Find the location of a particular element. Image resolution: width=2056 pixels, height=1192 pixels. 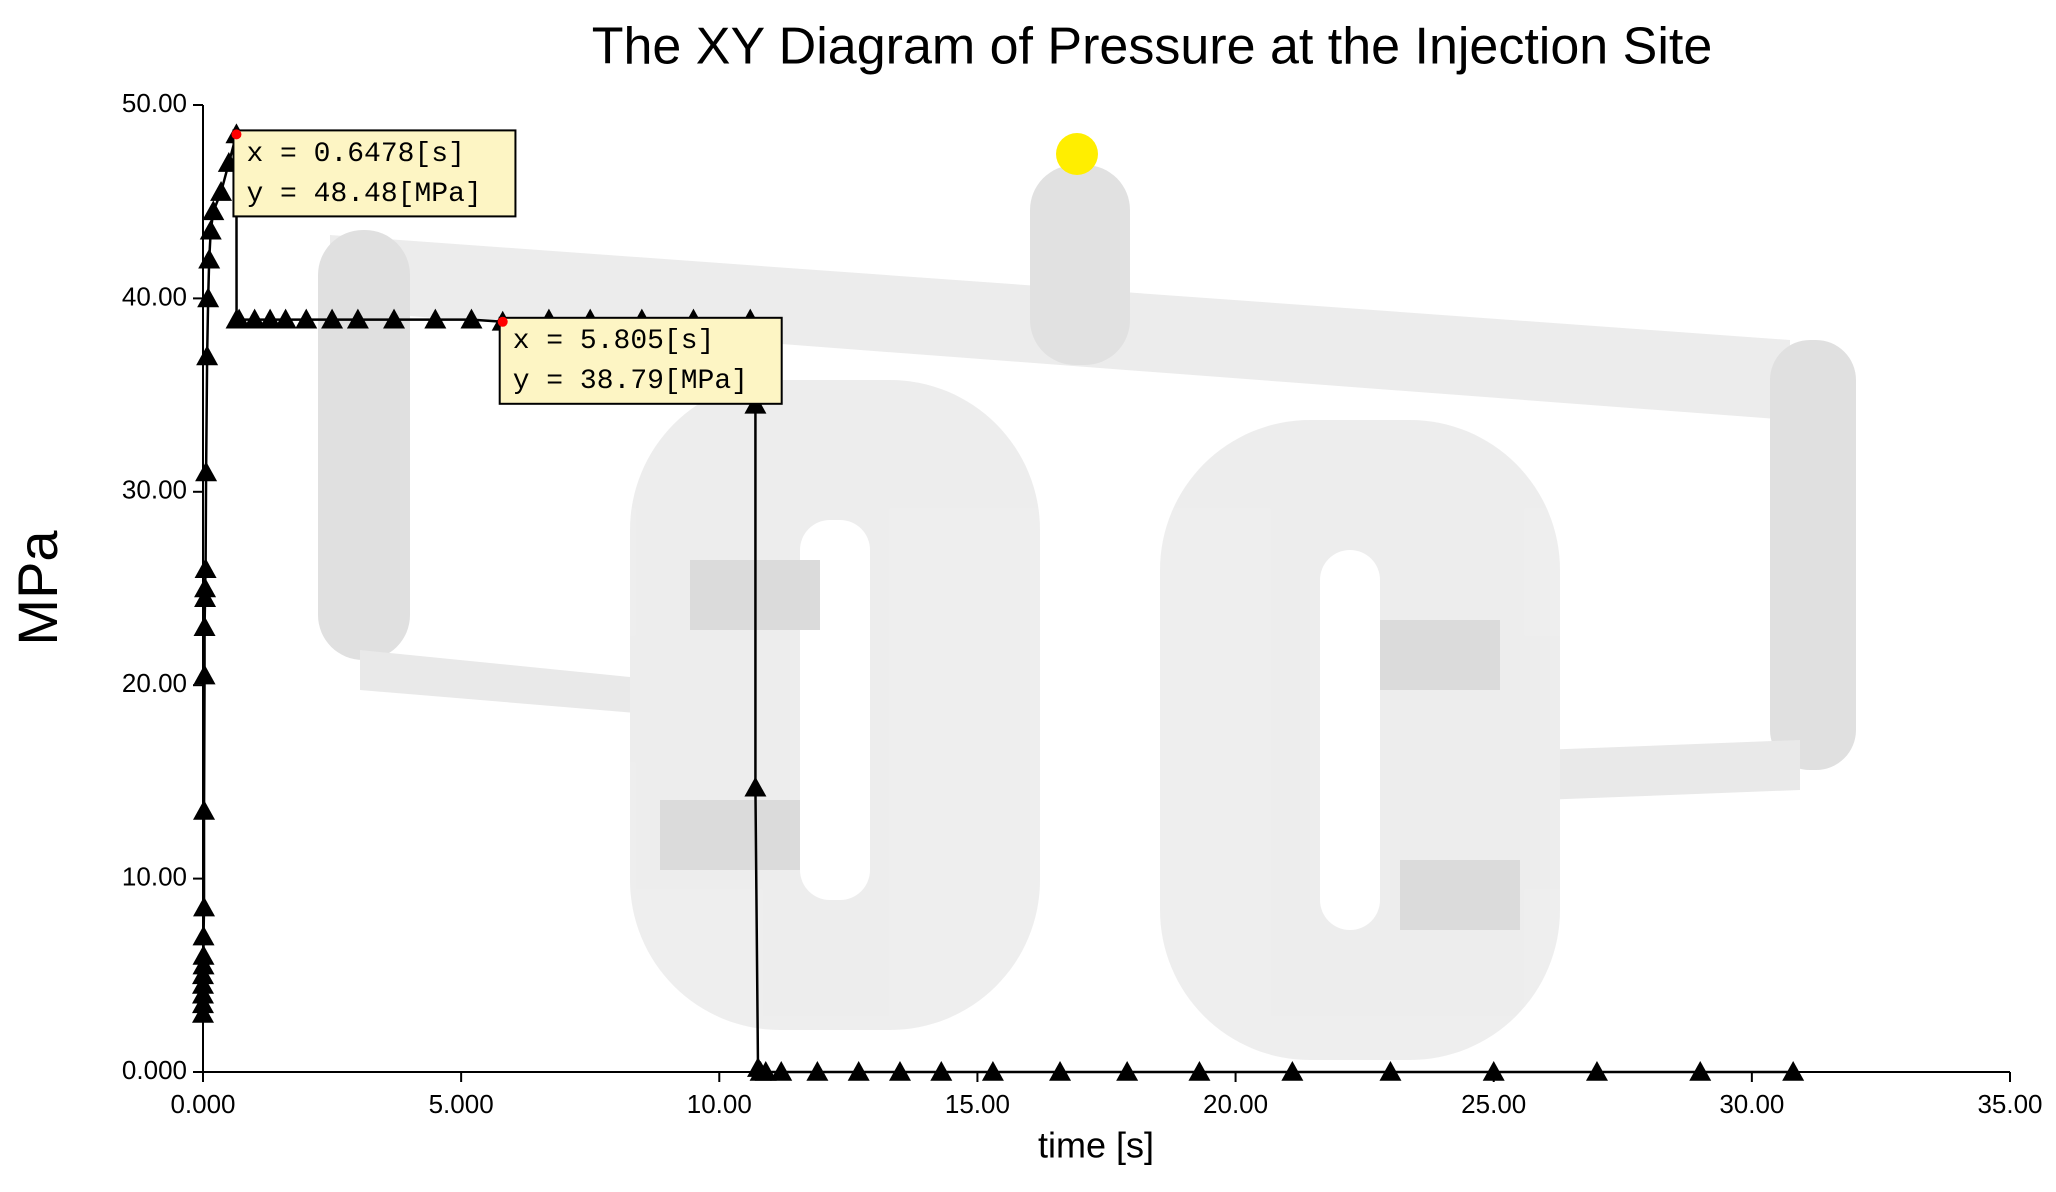

annotation-text: y = 38.79[MPa] is located at coordinates (630, 381).